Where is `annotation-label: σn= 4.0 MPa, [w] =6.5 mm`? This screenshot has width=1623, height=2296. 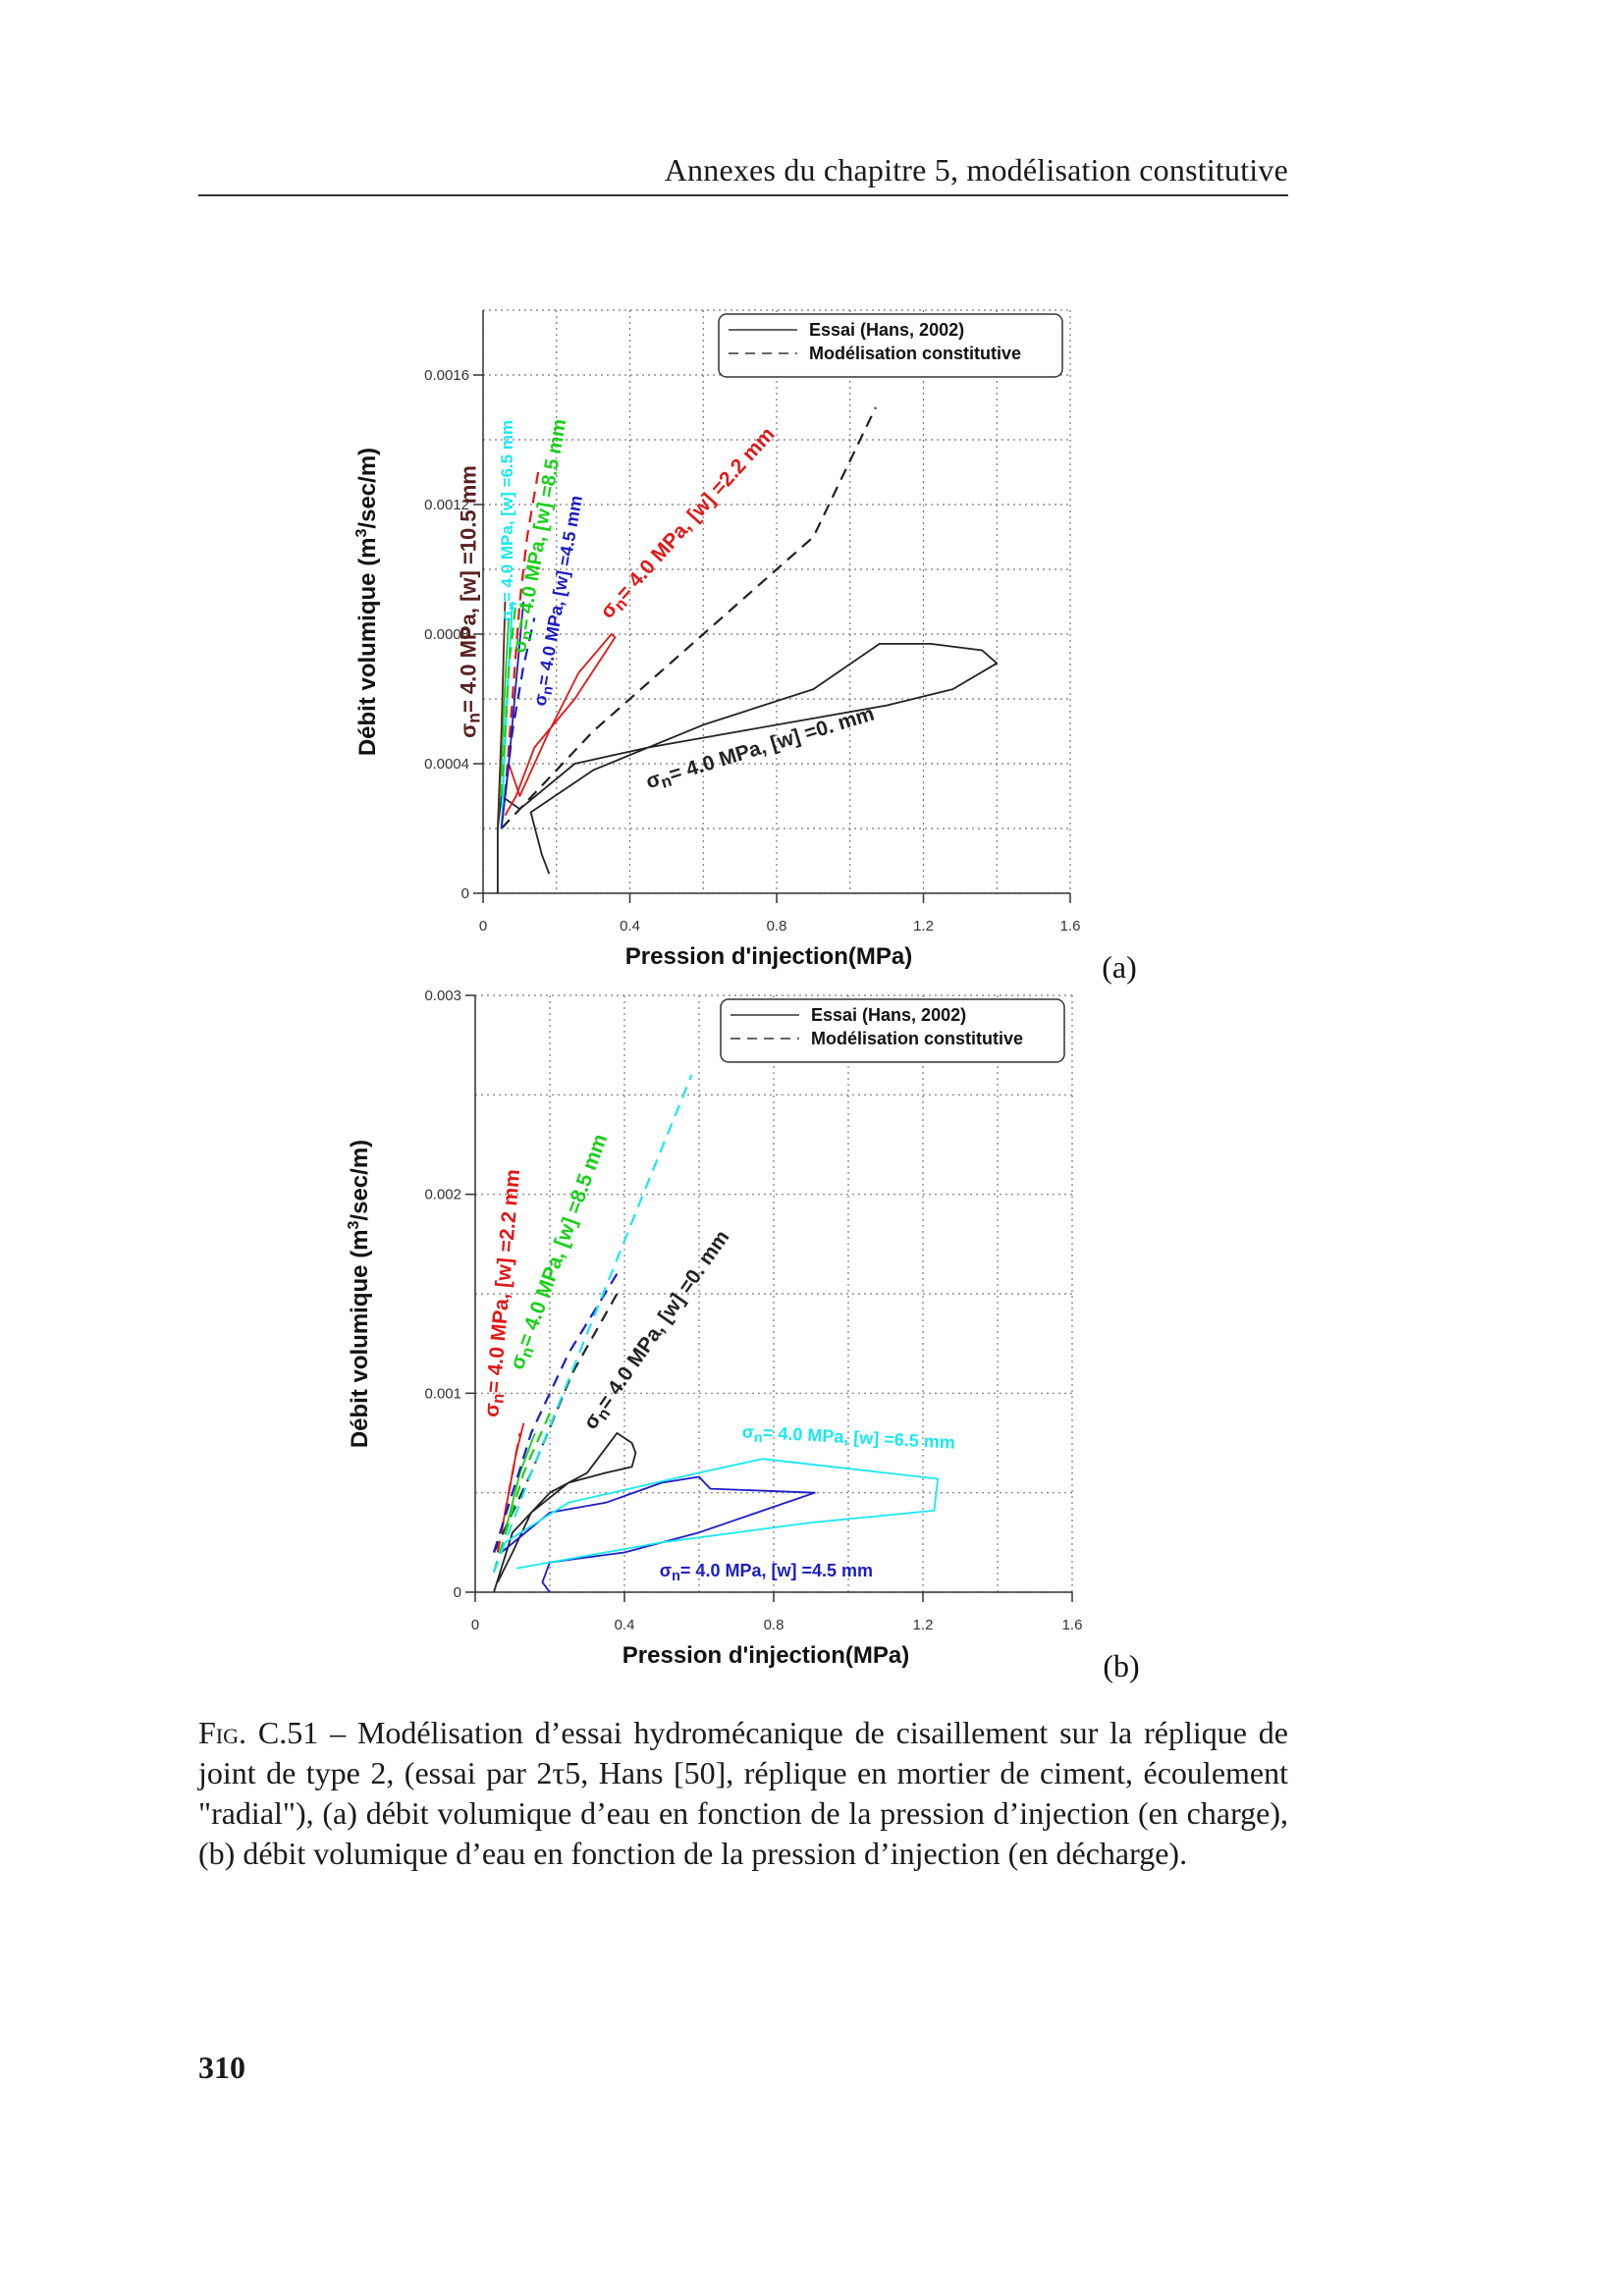 annotation-label: σn= 4.0 MPa, [w] =6.5 mm is located at coordinates (508, 520).